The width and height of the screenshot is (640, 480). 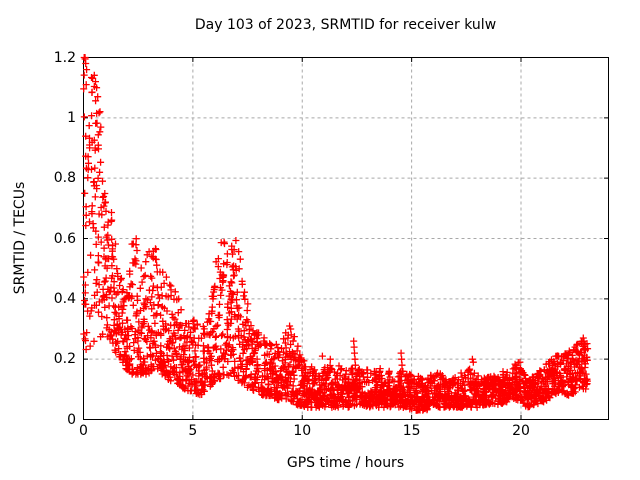 What do you see at coordinates (64, 178) in the screenshot?
I see `y-tick-label: 0.8` at bounding box center [64, 178].